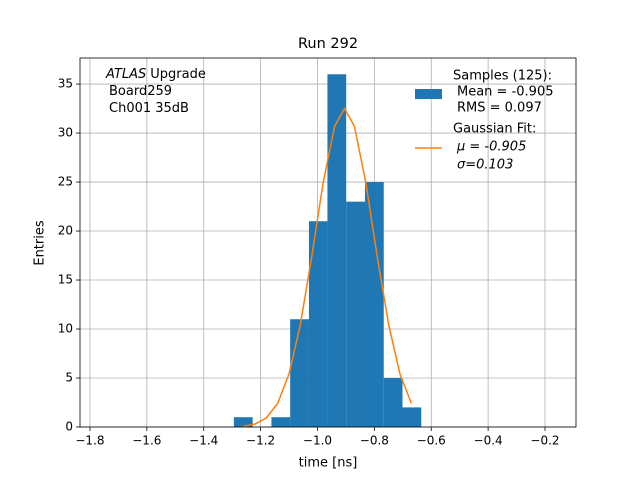 The width and height of the screenshot is (640, 480). What do you see at coordinates (328, 44) in the screenshot?
I see `chart-title: Run 292` at bounding box center [328, 44].